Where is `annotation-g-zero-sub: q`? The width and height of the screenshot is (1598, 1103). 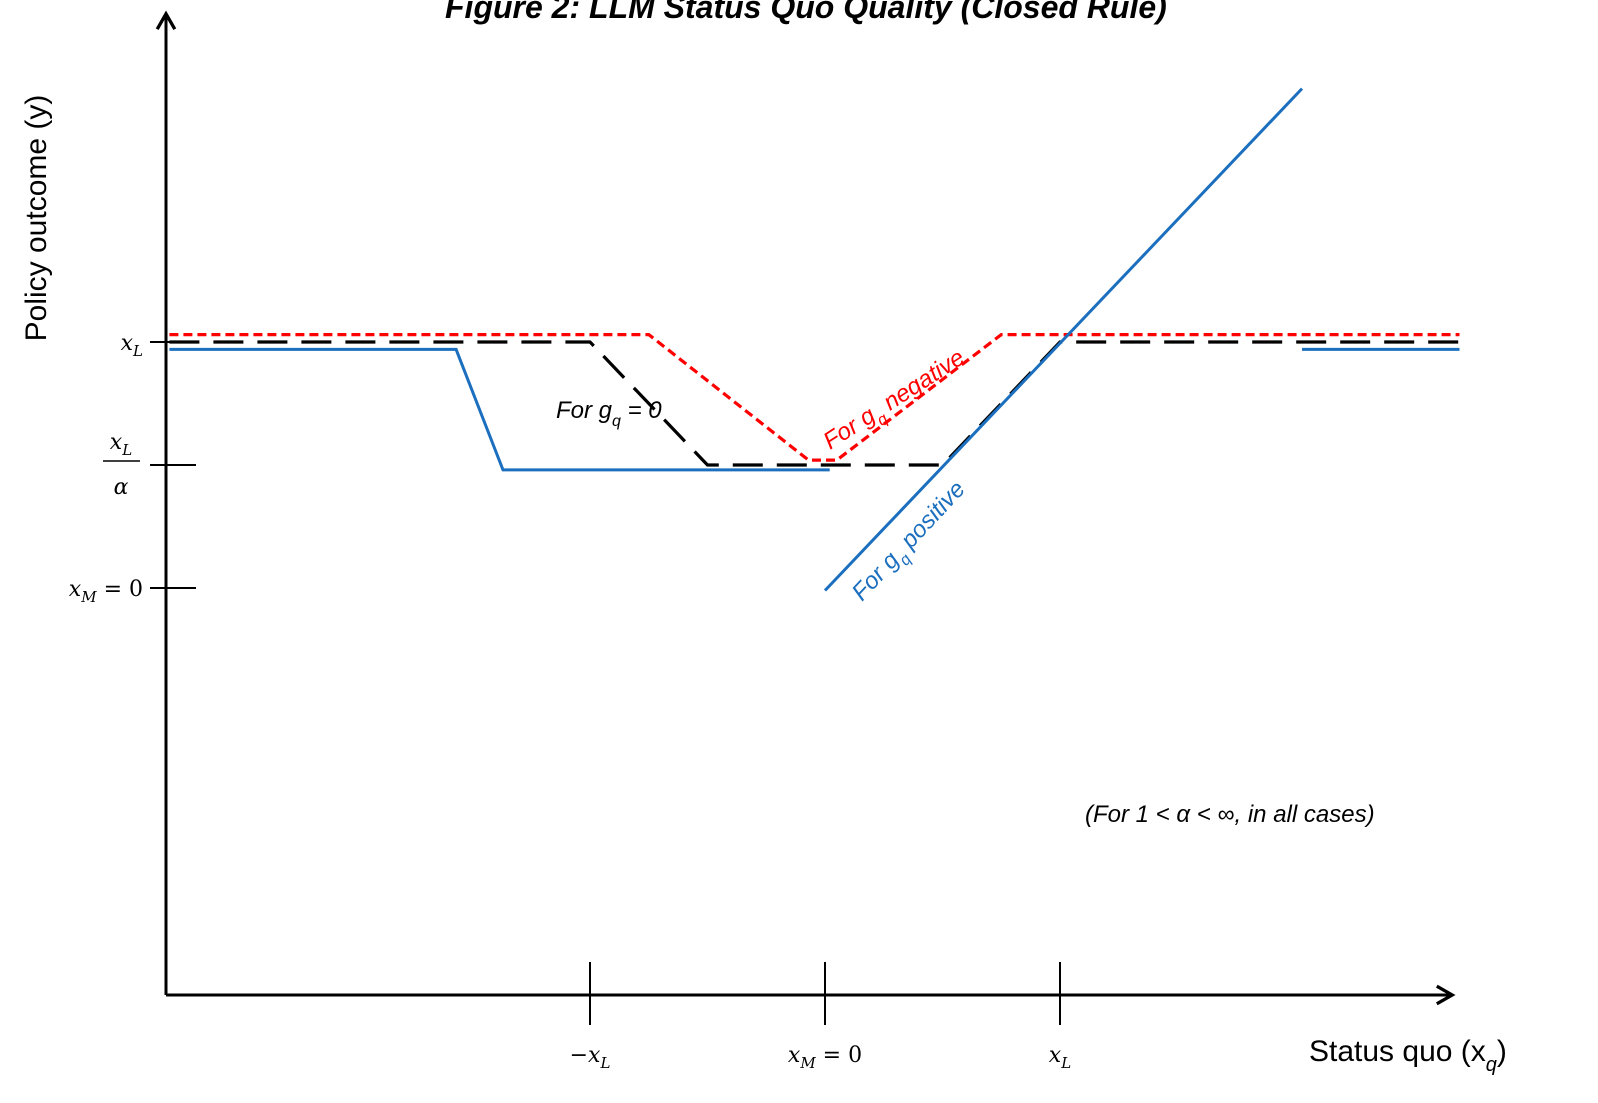 annotation-g-zero-sub: q is located at coordinates (616, 421).